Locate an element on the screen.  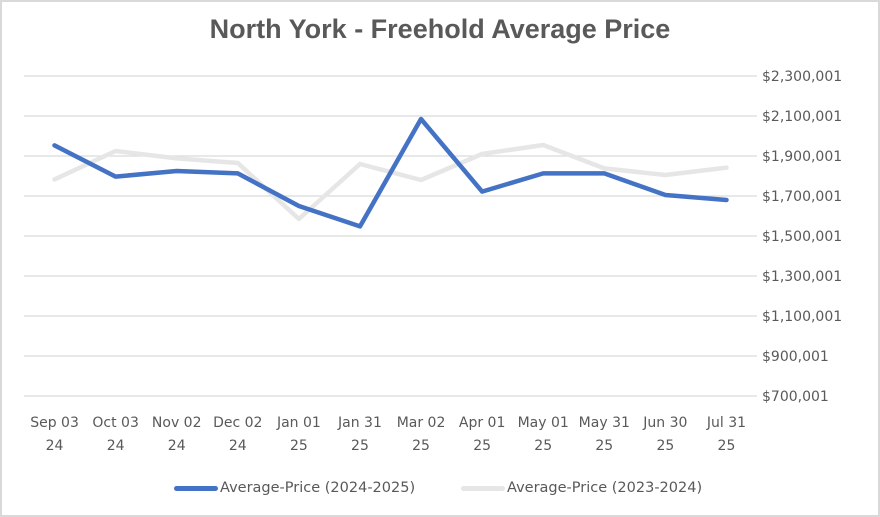
y-tick-label: $1,500,001 is located at coordinates (802, 237).